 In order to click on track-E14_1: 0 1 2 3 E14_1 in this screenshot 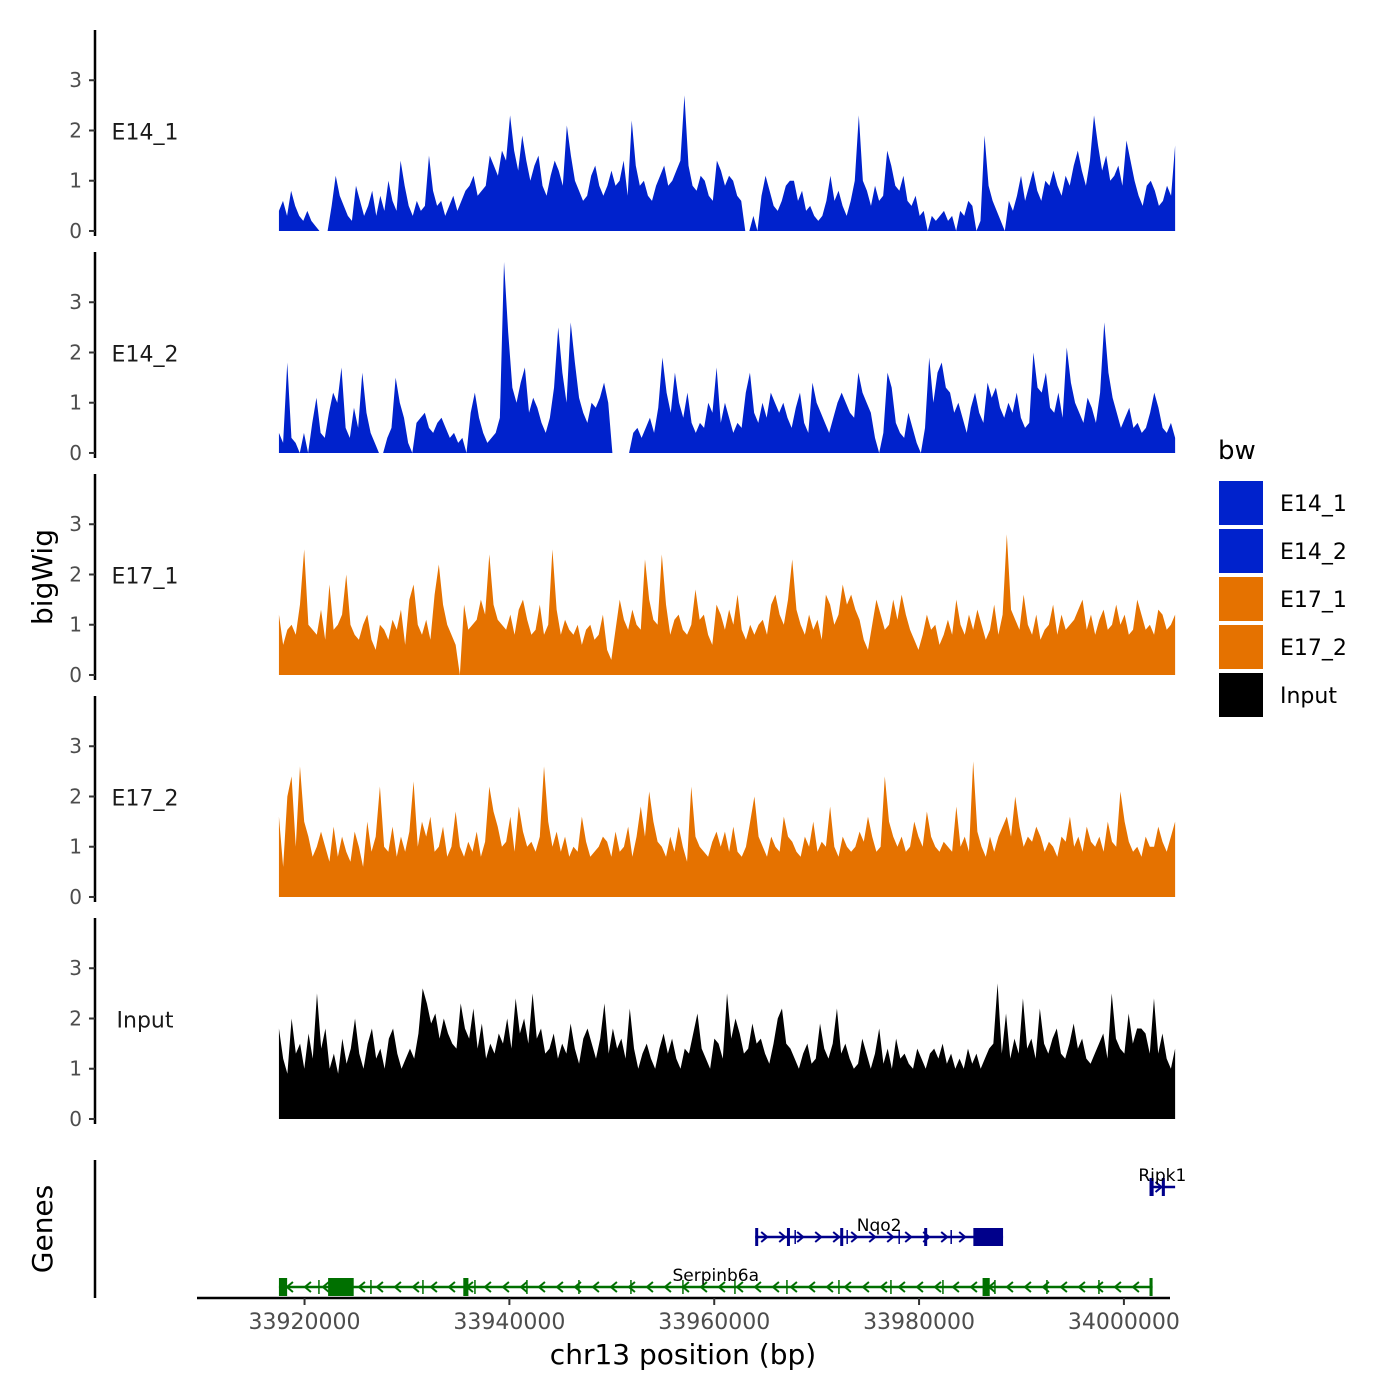, I will do `click(622, 136)`.